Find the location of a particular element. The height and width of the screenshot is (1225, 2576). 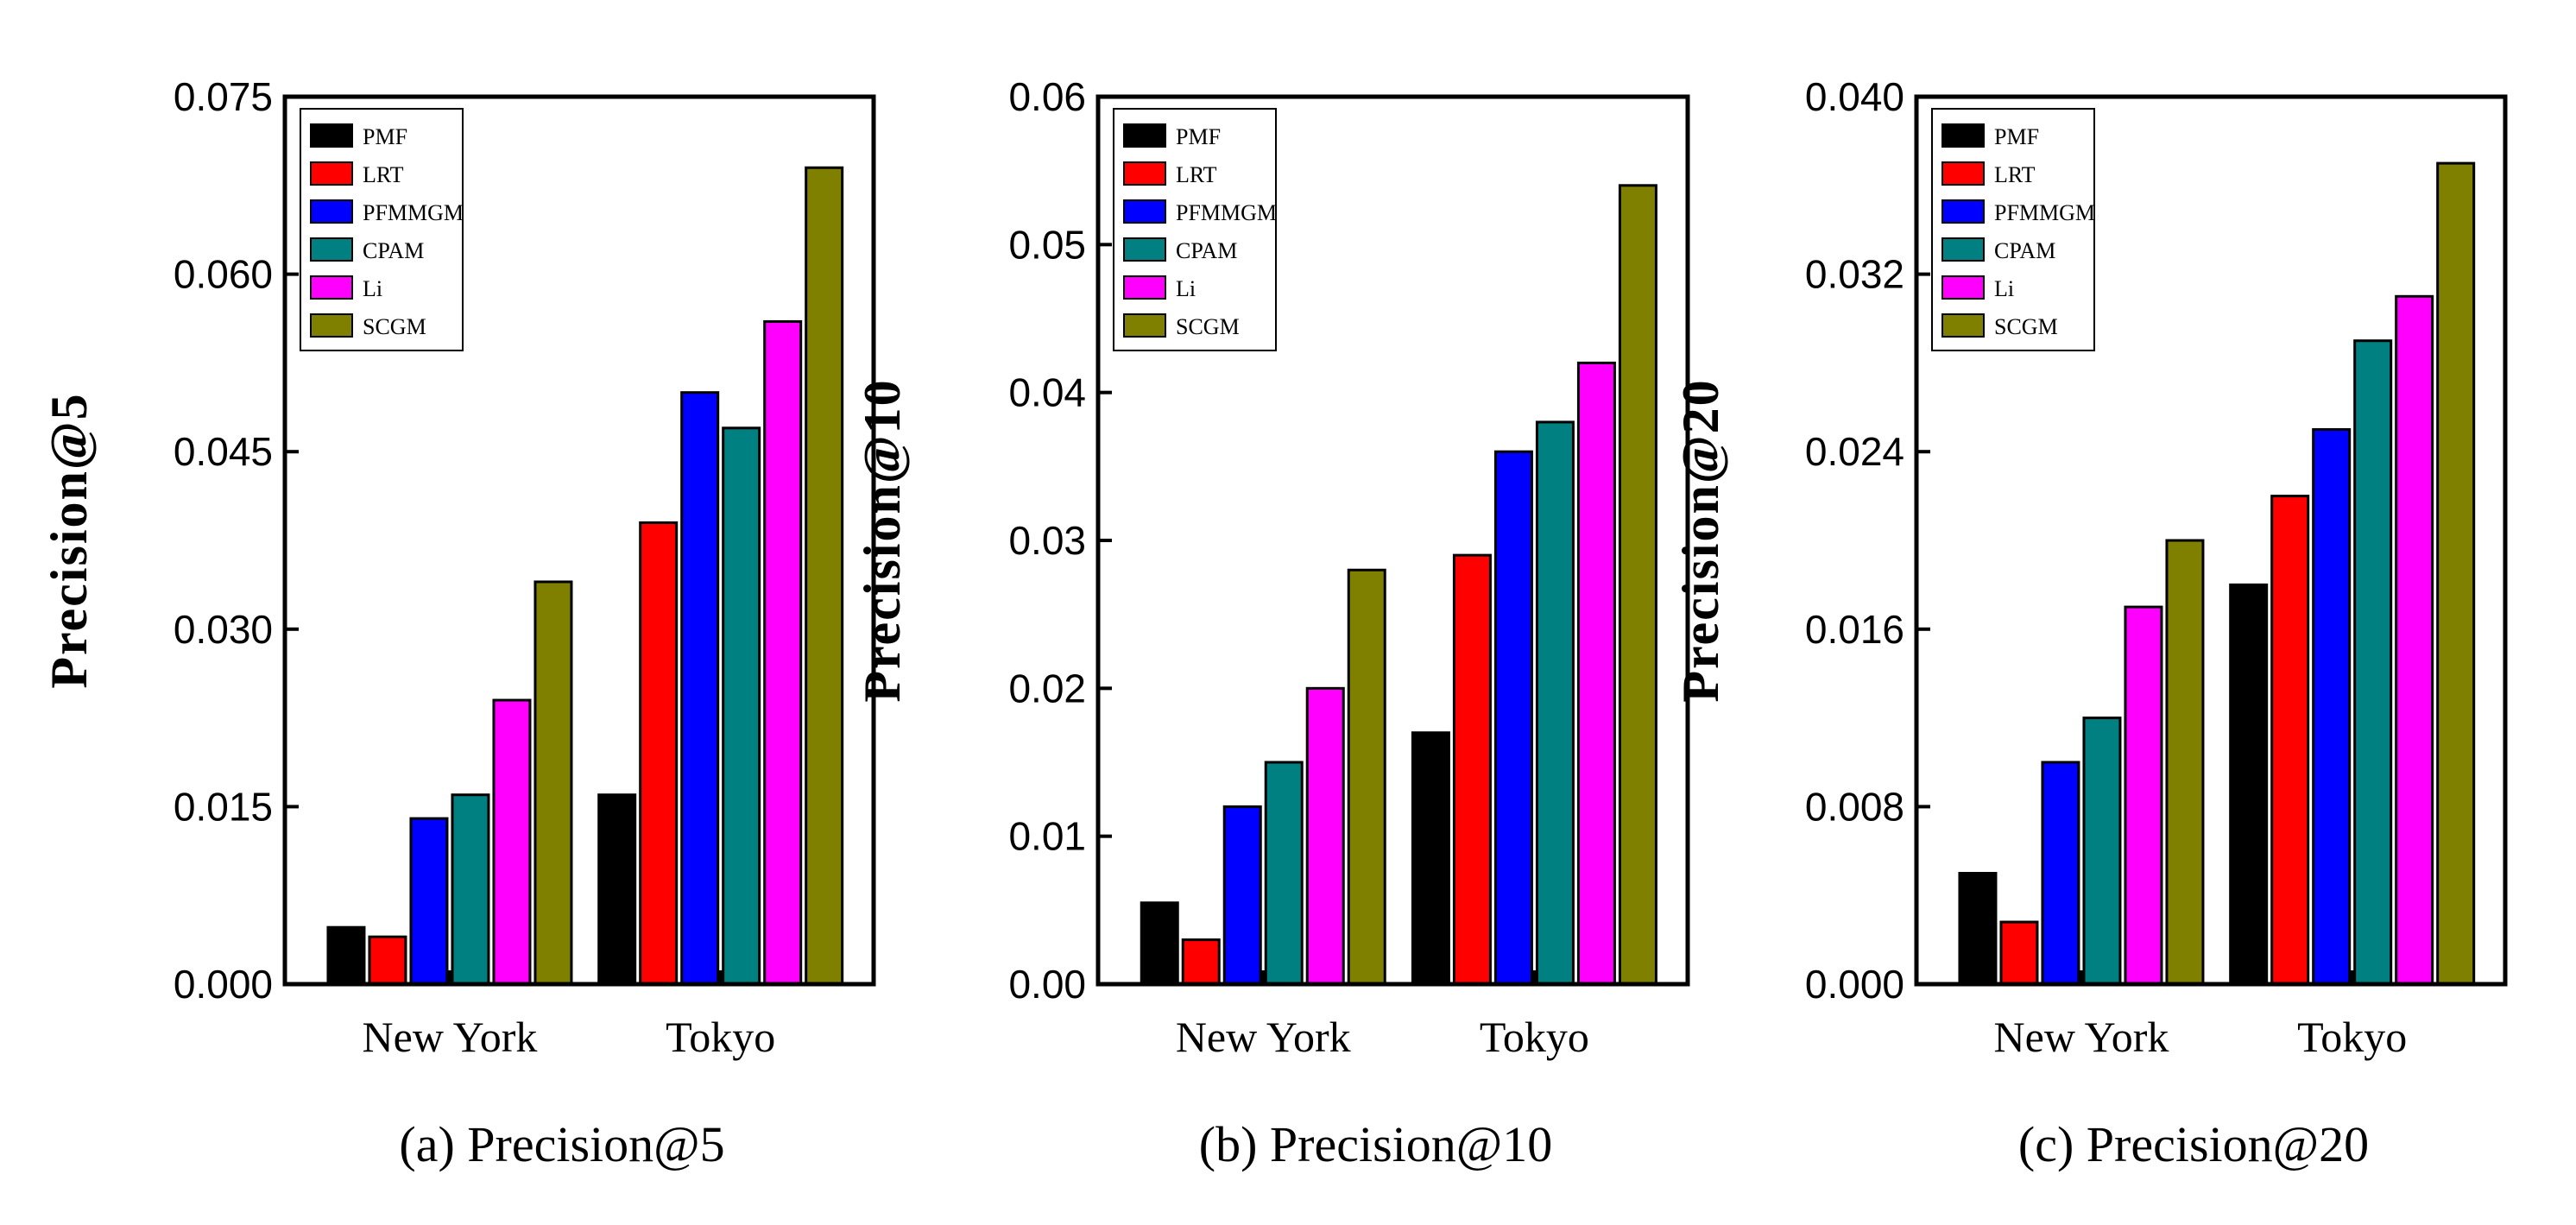

y-tick-label: 0.05 is located at coordinates (1047, 244).